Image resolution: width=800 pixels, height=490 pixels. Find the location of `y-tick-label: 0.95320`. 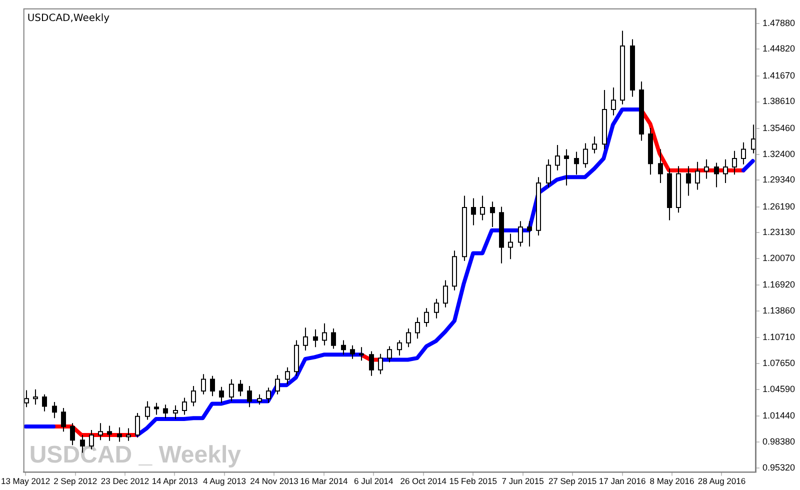

y-tick-label: 0.95320 is located at coordinates (779, 467).